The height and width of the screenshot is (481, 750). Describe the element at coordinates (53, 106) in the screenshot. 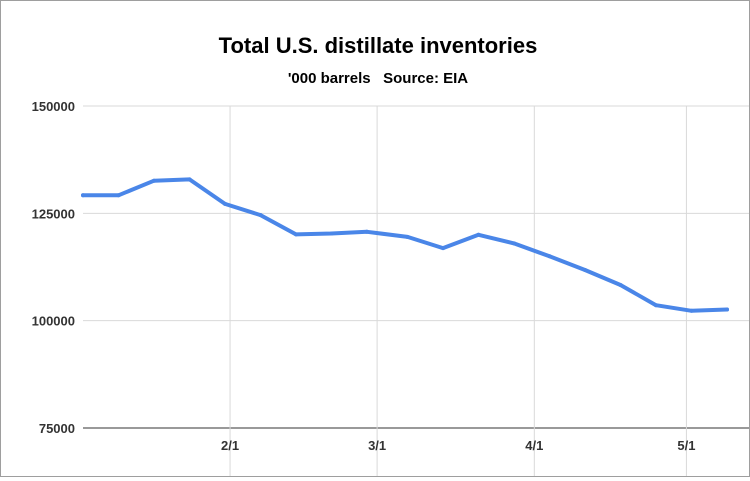

I see `y-tick-label: 150000` at that location.